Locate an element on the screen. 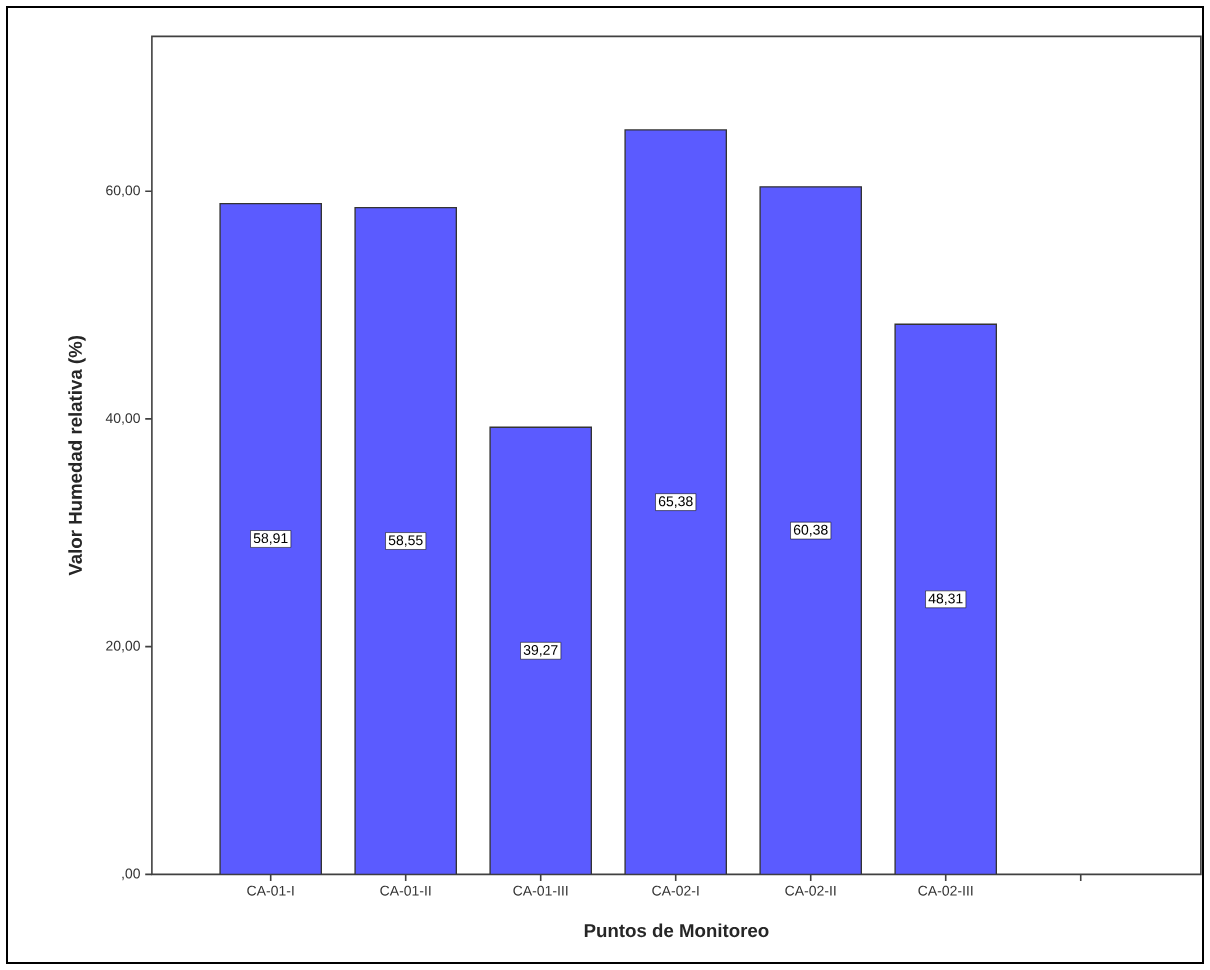  y-tick-label: ,00 is located at coordinates (131, 874).